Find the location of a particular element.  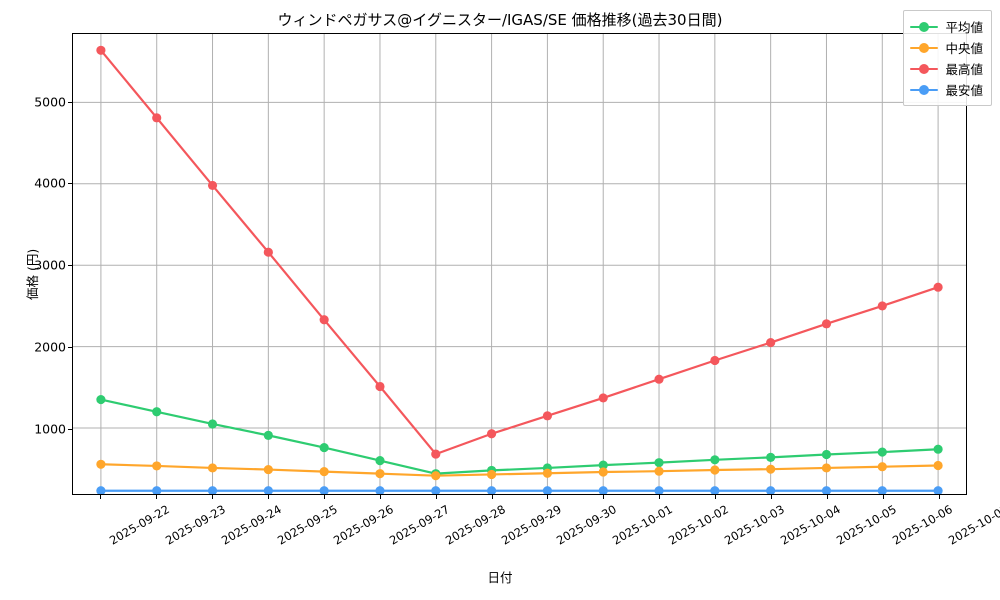

legend-item: 平均値 is located at coordinates (946, 26).